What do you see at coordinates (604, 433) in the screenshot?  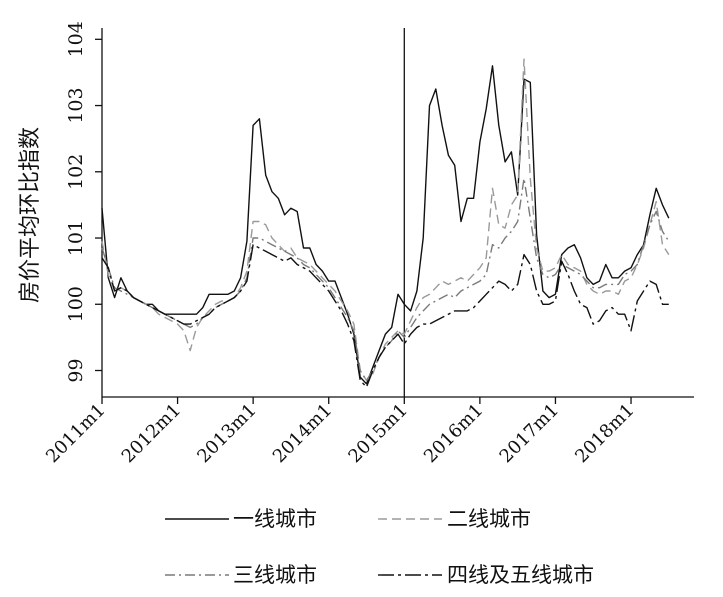 I see `x-tick-label-7: 2018m1` at bounding box center [604, 433].